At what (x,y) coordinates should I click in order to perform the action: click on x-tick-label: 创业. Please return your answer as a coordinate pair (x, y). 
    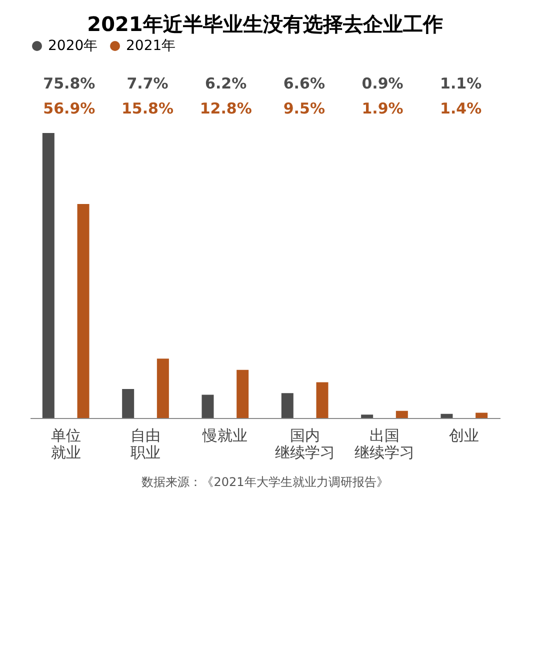
    Looking at the image, I should click on (464, 435).